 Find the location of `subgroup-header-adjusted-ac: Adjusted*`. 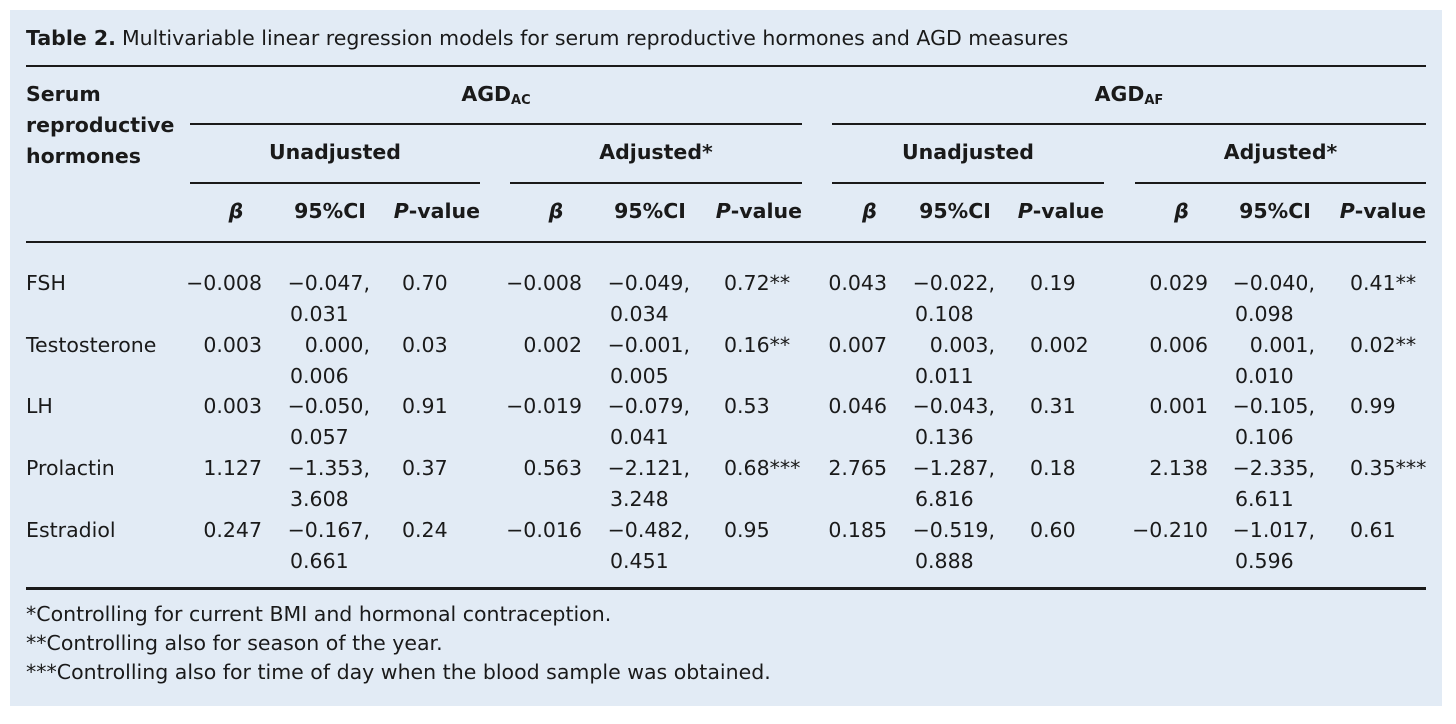

subgroup-header-adjusted-ac: Adjusted* is located at coordinates (656, 152).